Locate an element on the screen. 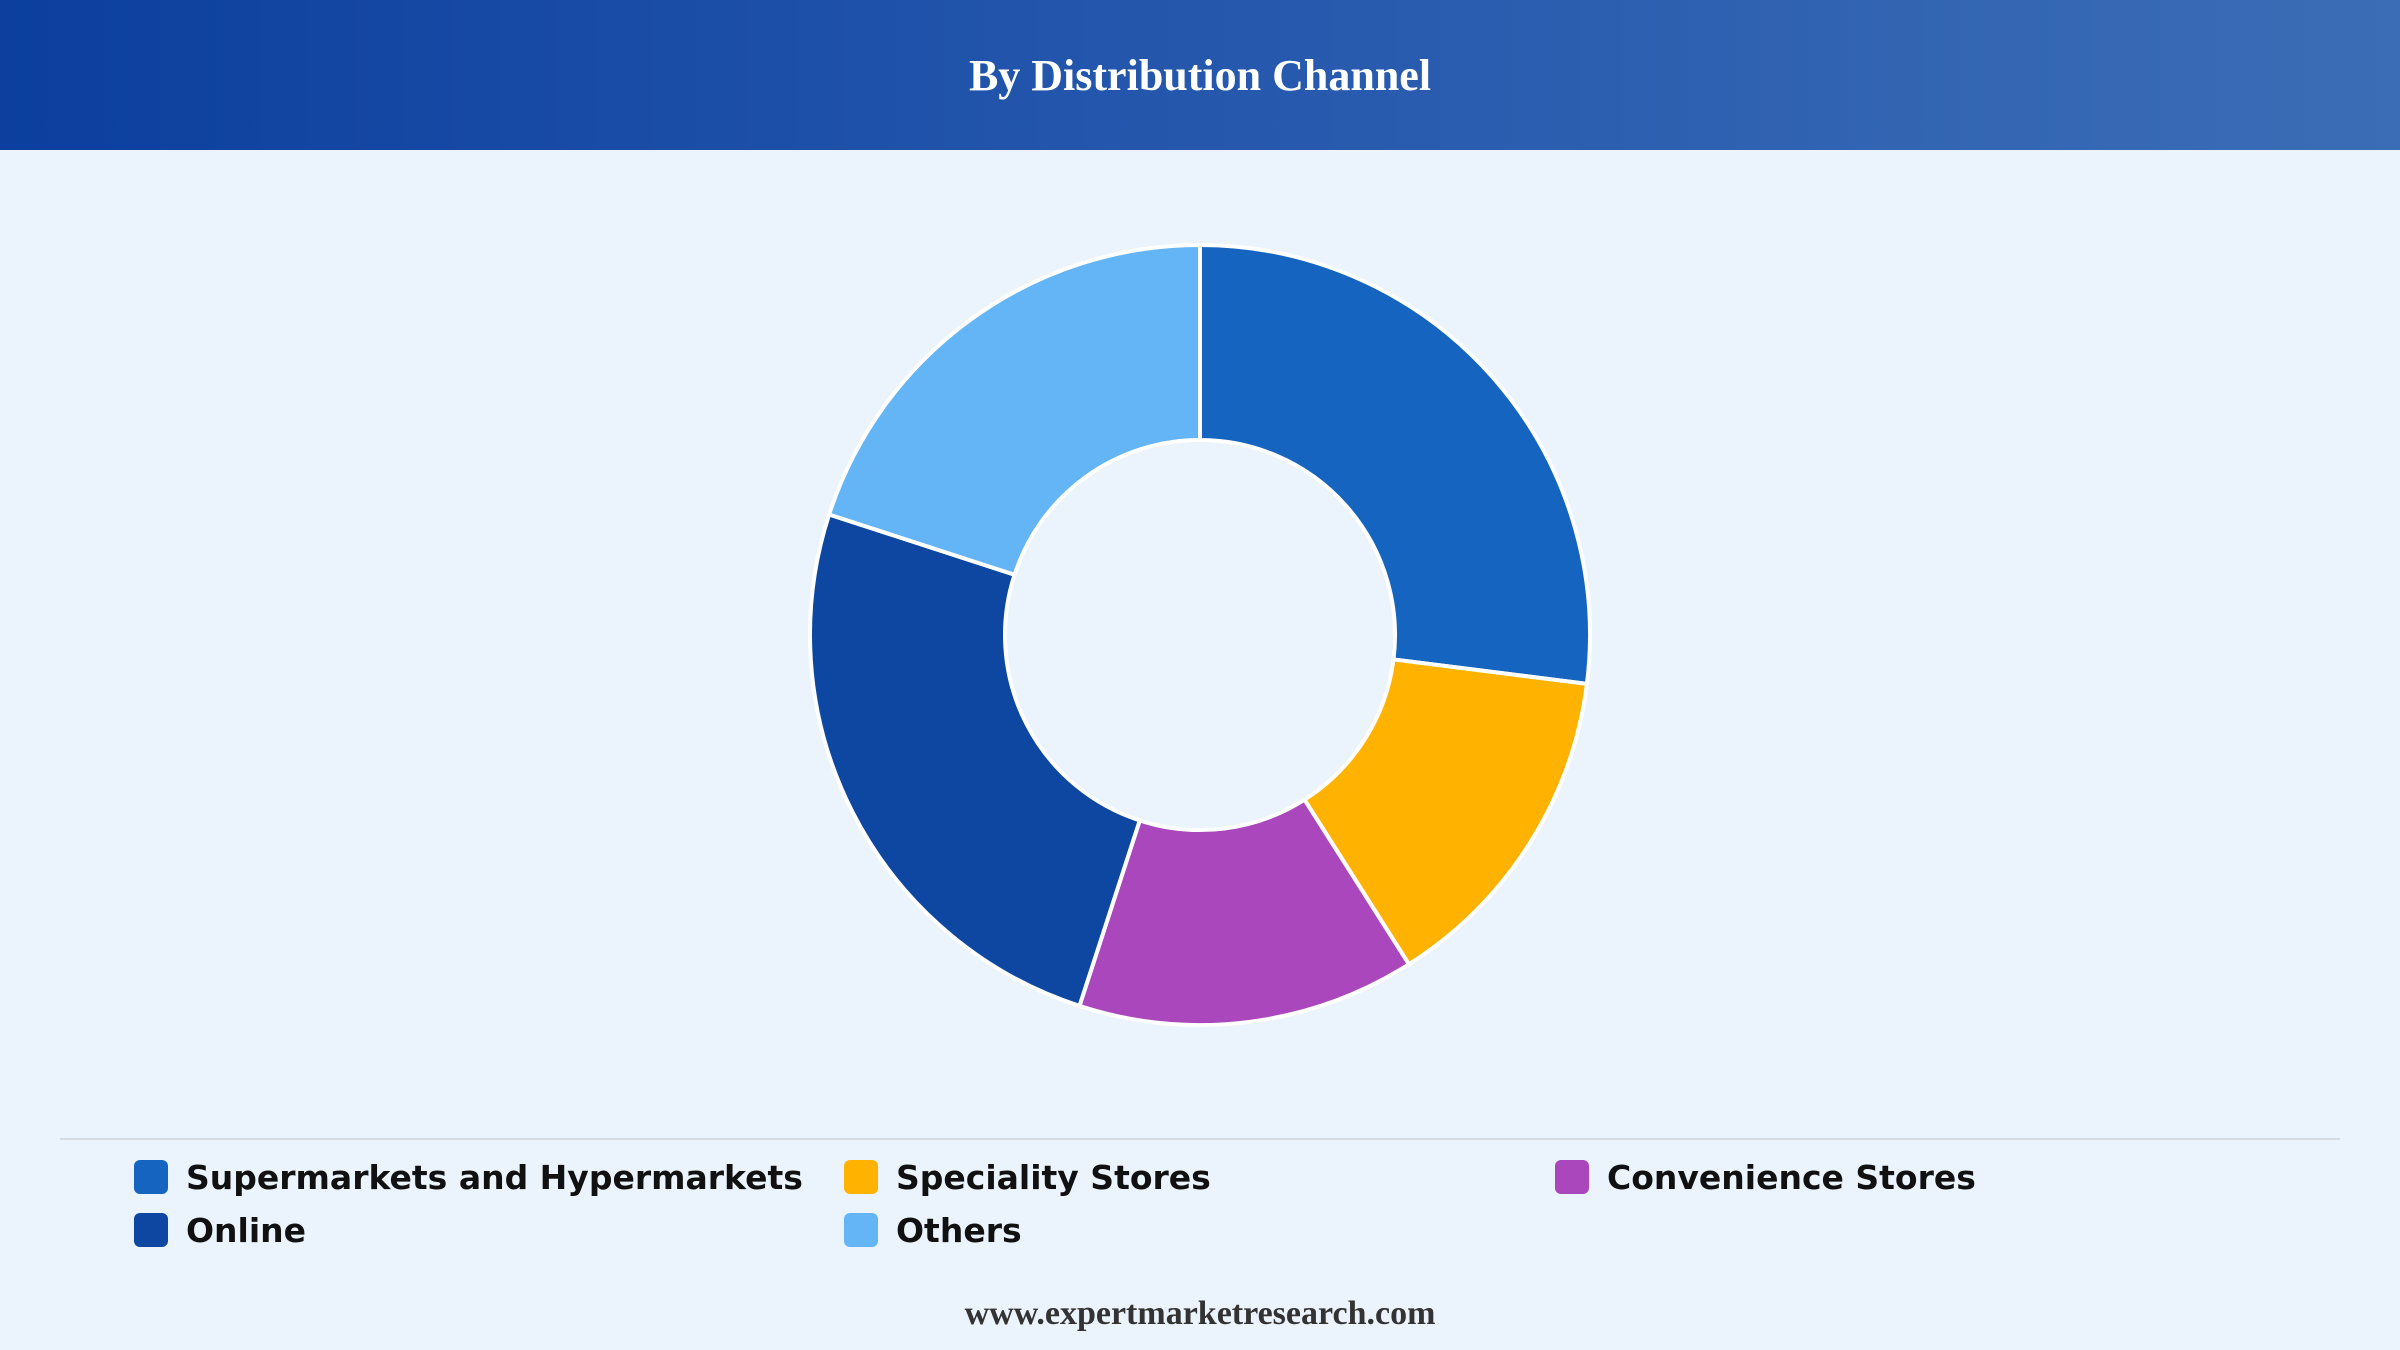 The width and height of the screenshot is (2400, 1350). donut-slice-supermarkets-and-hypermarkets is located at coordinates (1395, 464).